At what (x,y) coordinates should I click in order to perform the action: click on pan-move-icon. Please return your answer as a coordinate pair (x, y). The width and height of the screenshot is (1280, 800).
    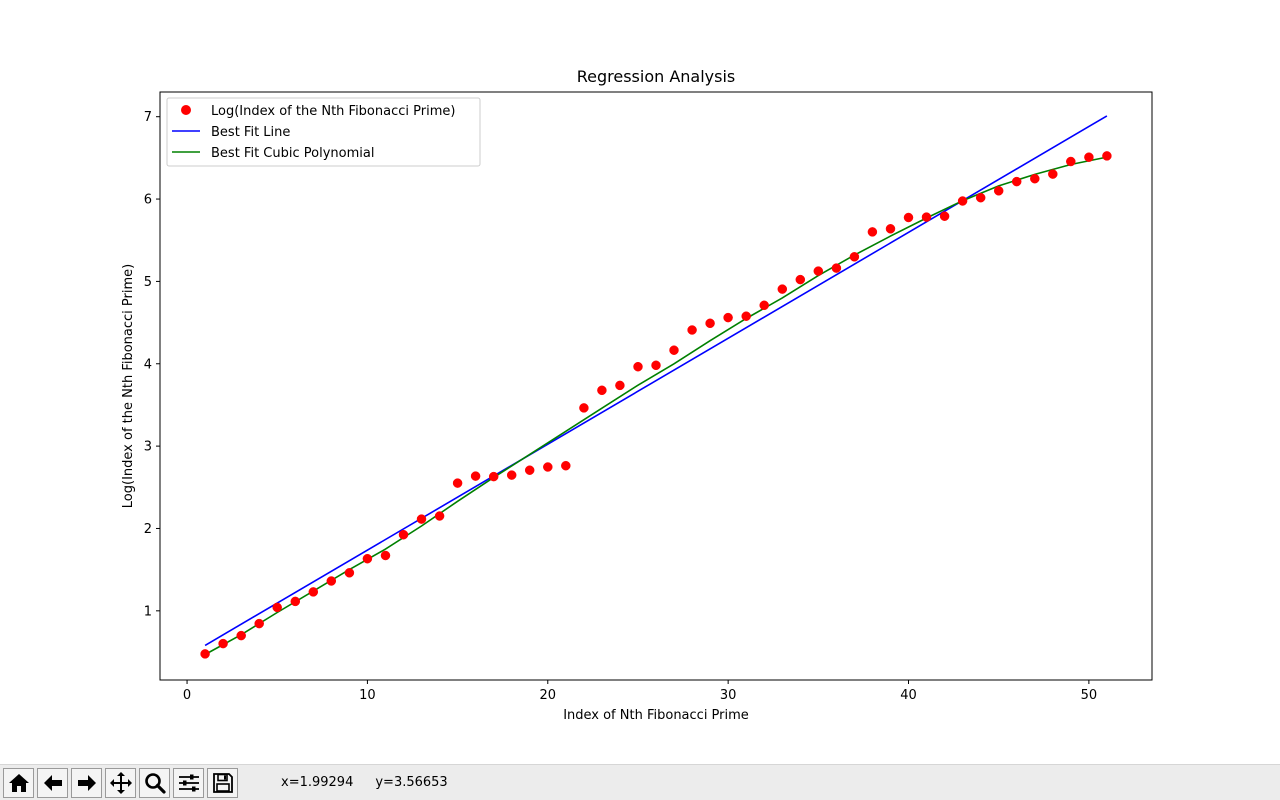
    Looking at the image, I should click on (120, 783).